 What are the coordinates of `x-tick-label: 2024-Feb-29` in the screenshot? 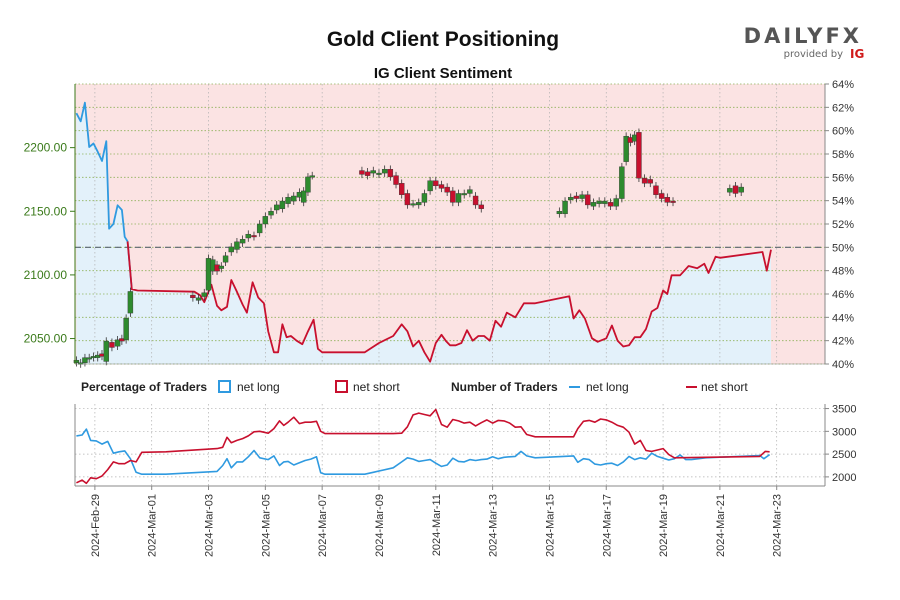 It's located at (96, 525).